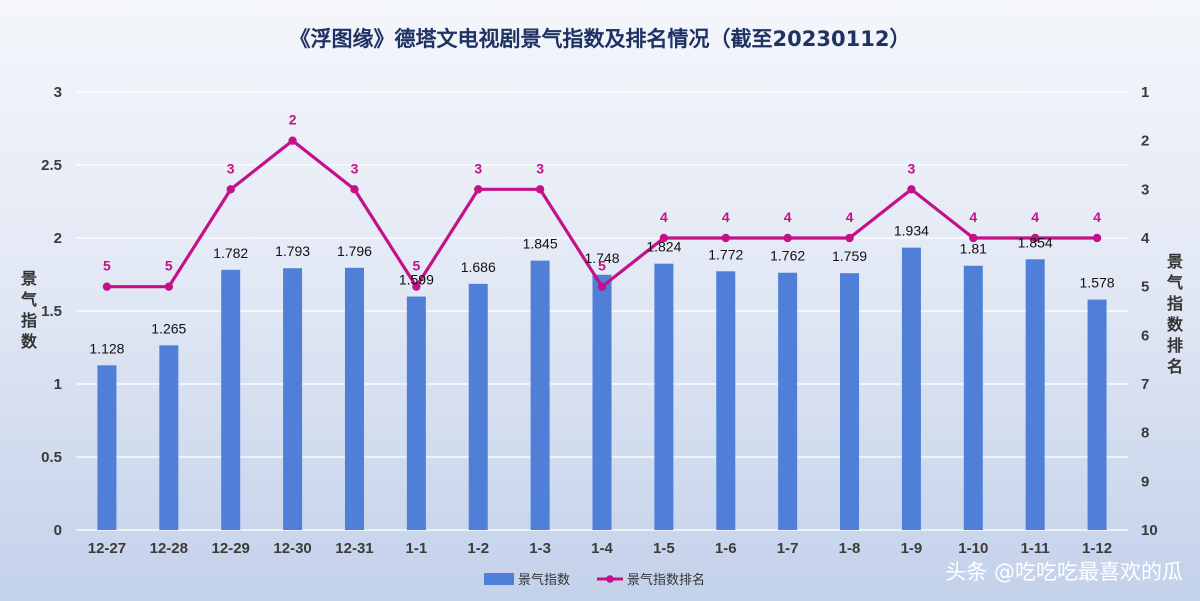 The width and height of the screenshot is (1200, 601). I want to click on bar-value-label: 1.748, so click(601, 258).